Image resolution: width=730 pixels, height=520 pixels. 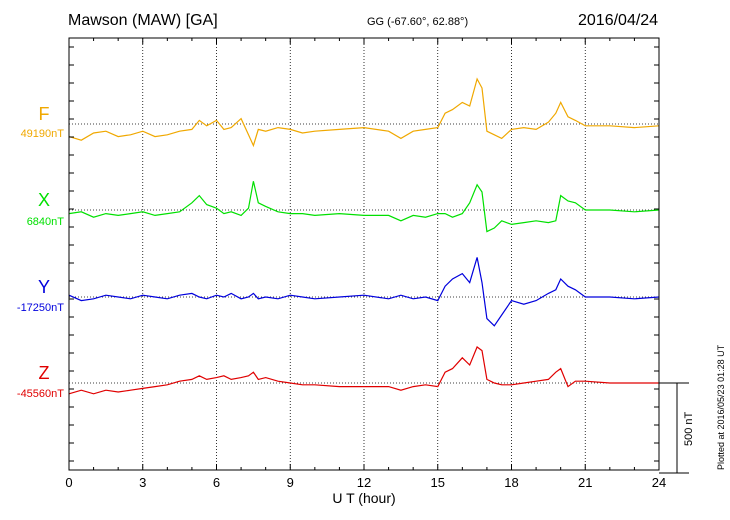 I want to click on x-tick-label: 12, so click(x=364, y=482).